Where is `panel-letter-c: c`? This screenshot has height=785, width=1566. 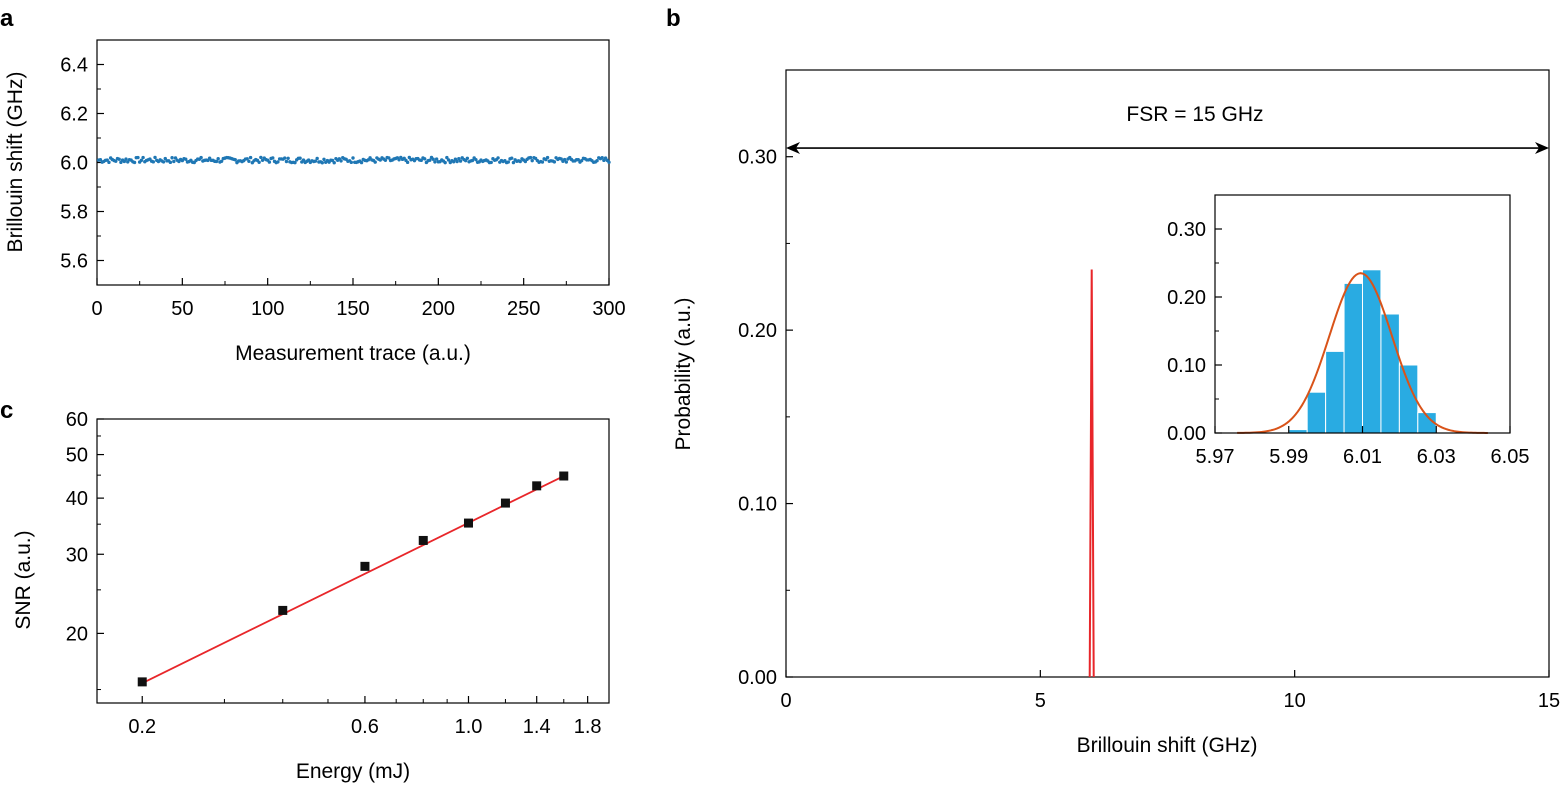
panel-letter-c: c is located at coordinates (6, 410).